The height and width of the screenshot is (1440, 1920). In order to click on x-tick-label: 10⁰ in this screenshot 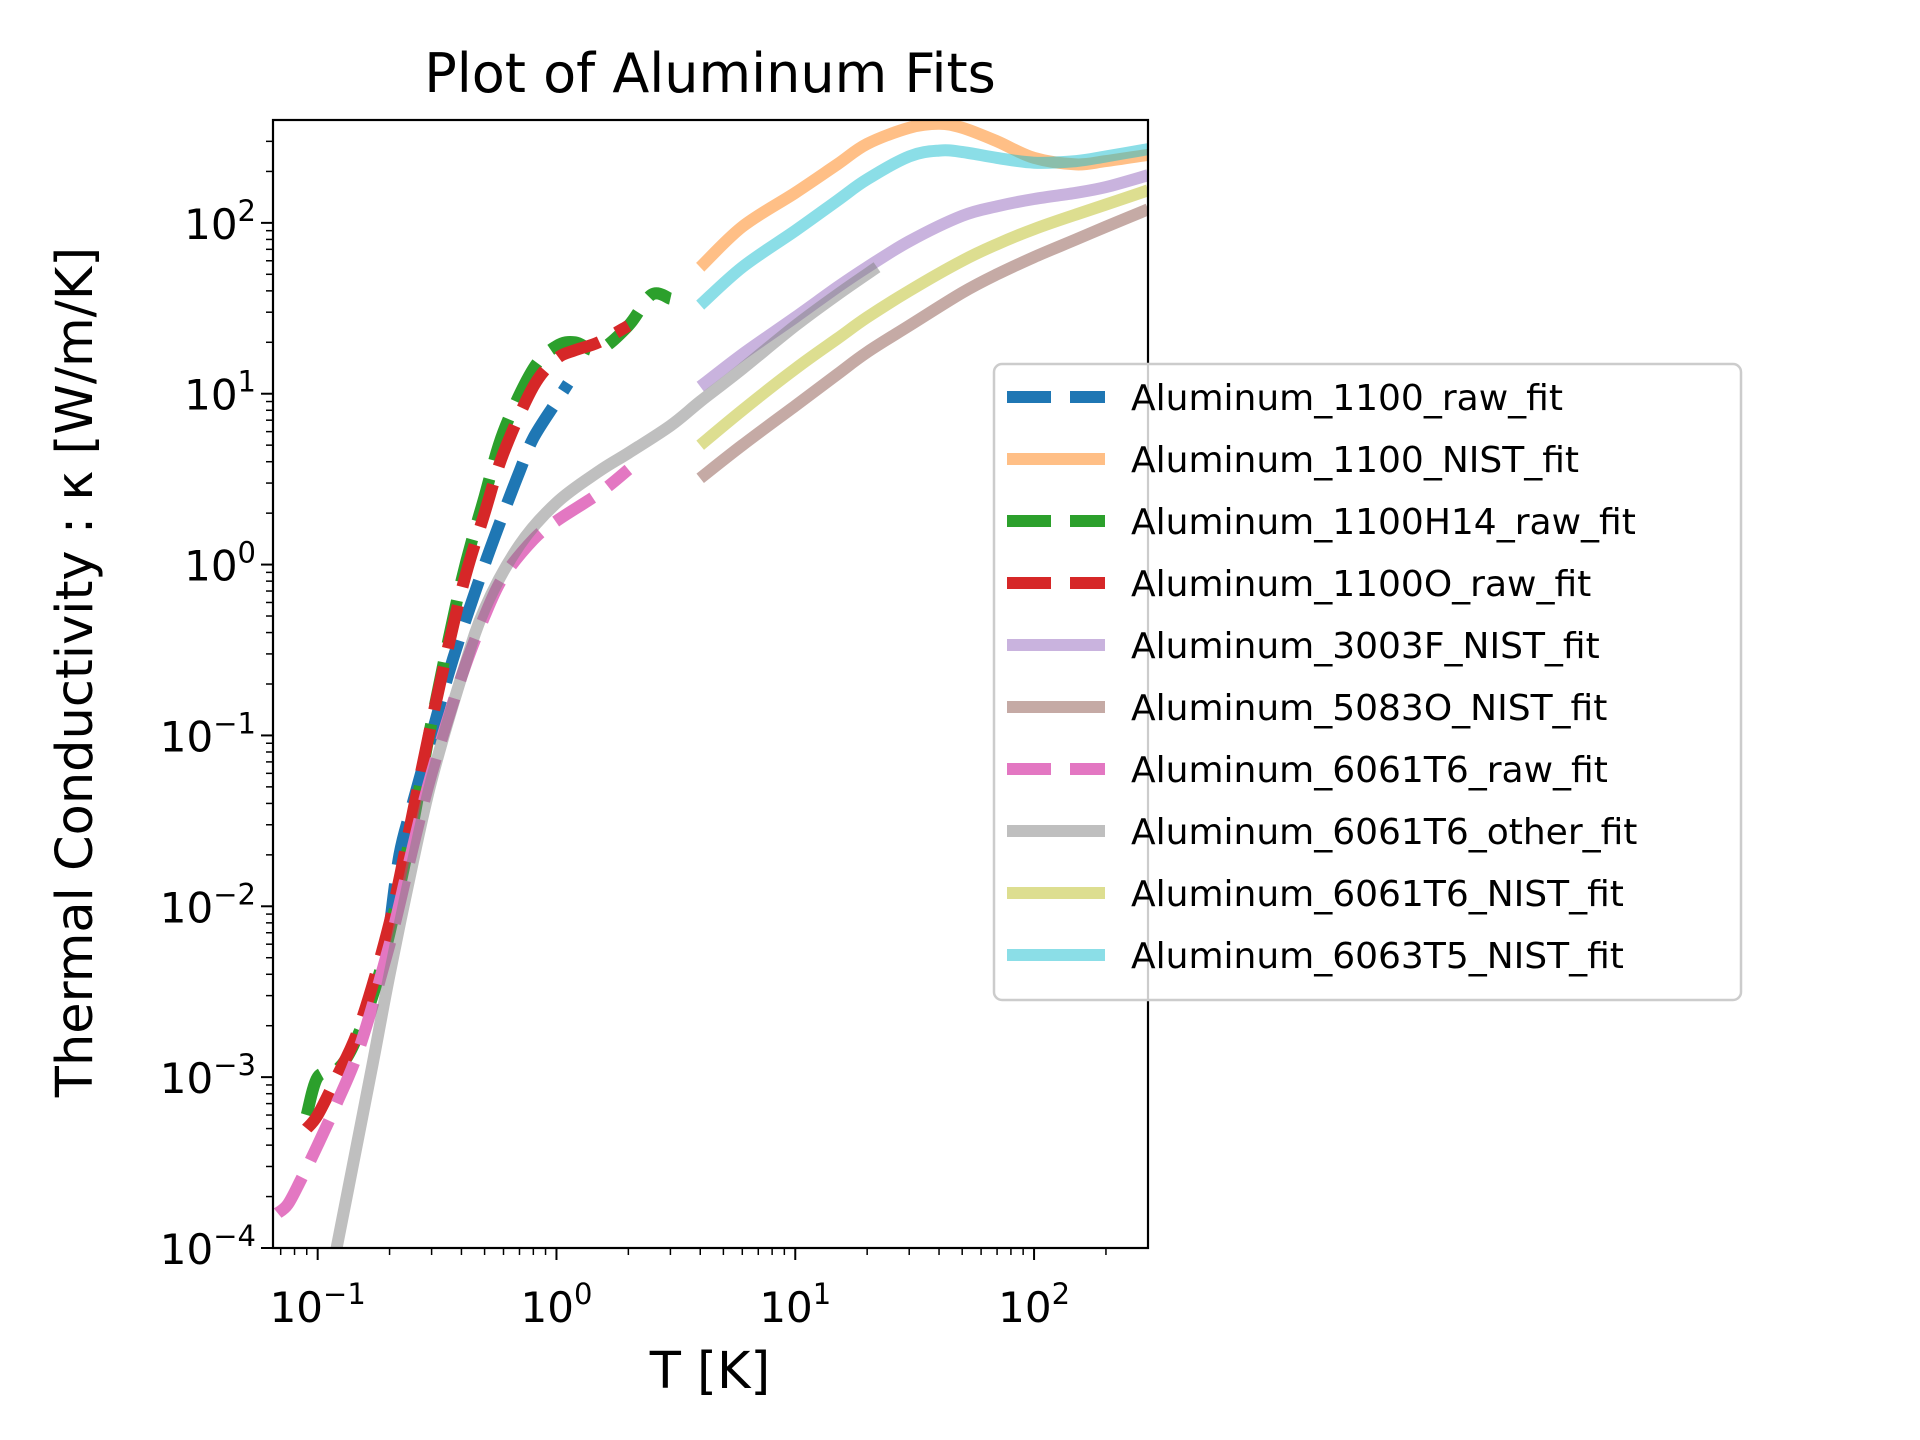, I will do `click(557, 1304)`.